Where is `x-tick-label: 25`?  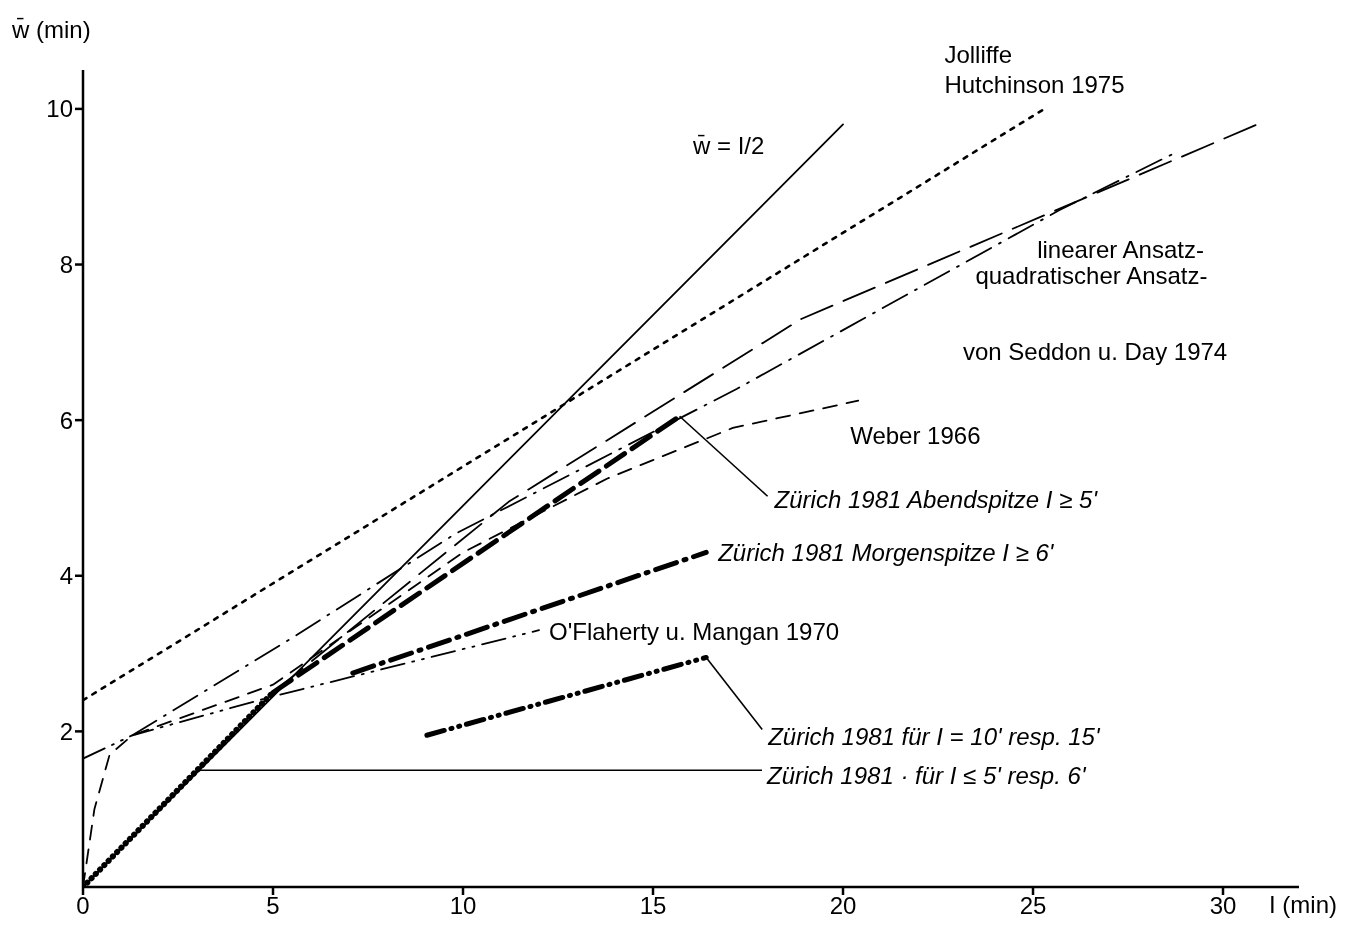
x-tick-label: 25 is located at coordinates (1033, 906).